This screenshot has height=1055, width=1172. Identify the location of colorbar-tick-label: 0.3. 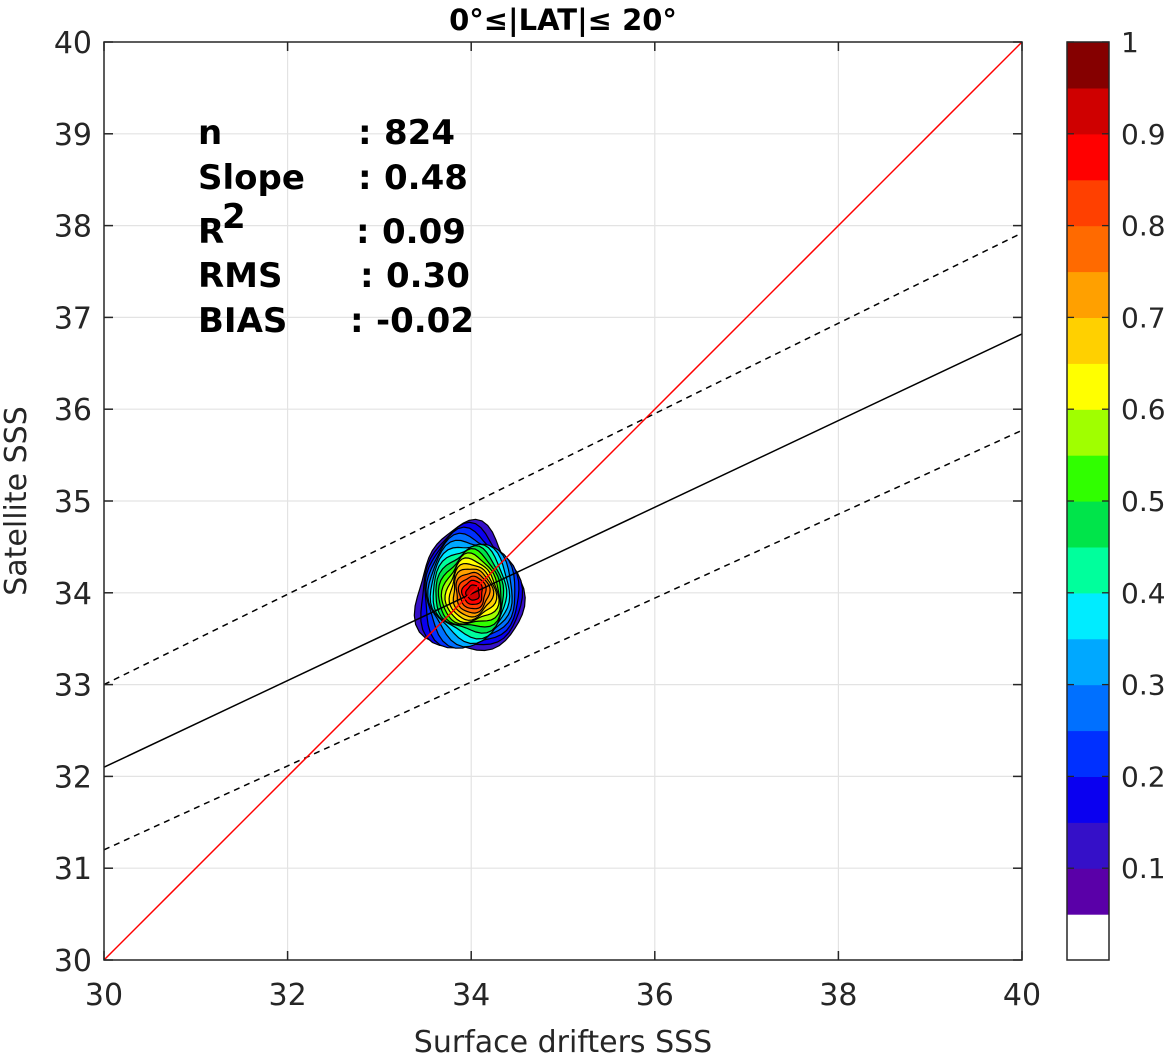
(1143, 685).